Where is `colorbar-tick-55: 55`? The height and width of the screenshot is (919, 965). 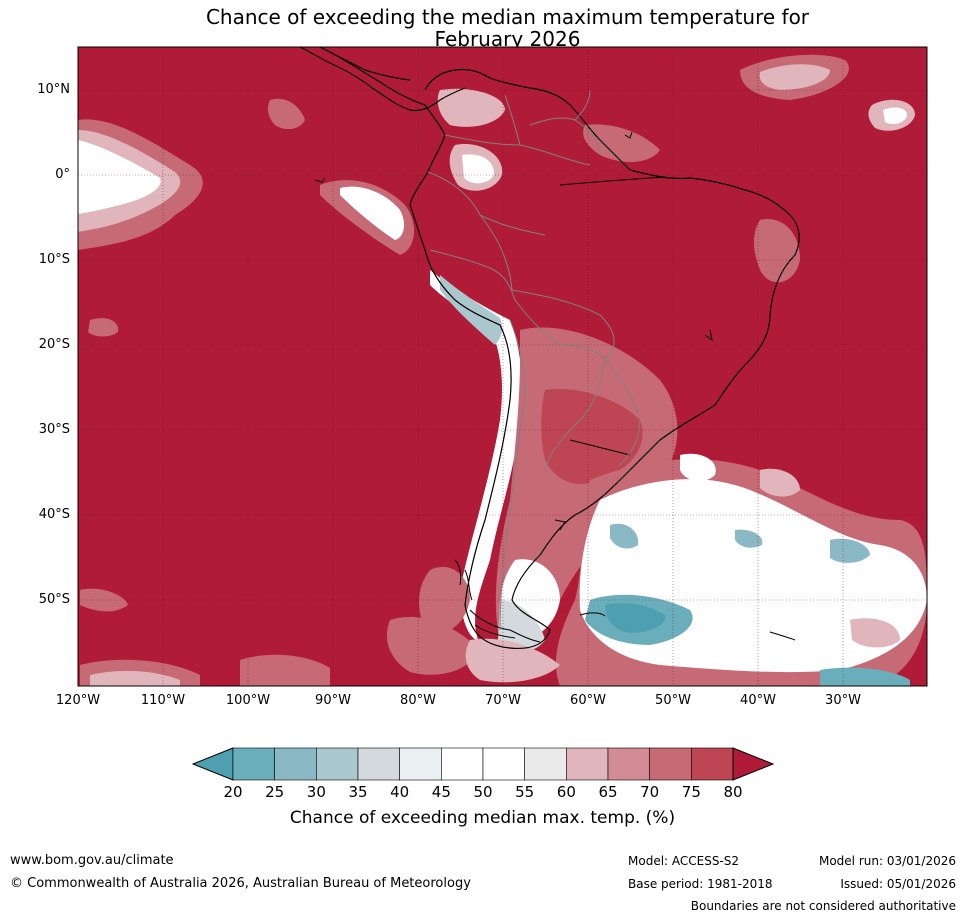
colorbar-tick-55: 55 is located at coordinates (525, 792).